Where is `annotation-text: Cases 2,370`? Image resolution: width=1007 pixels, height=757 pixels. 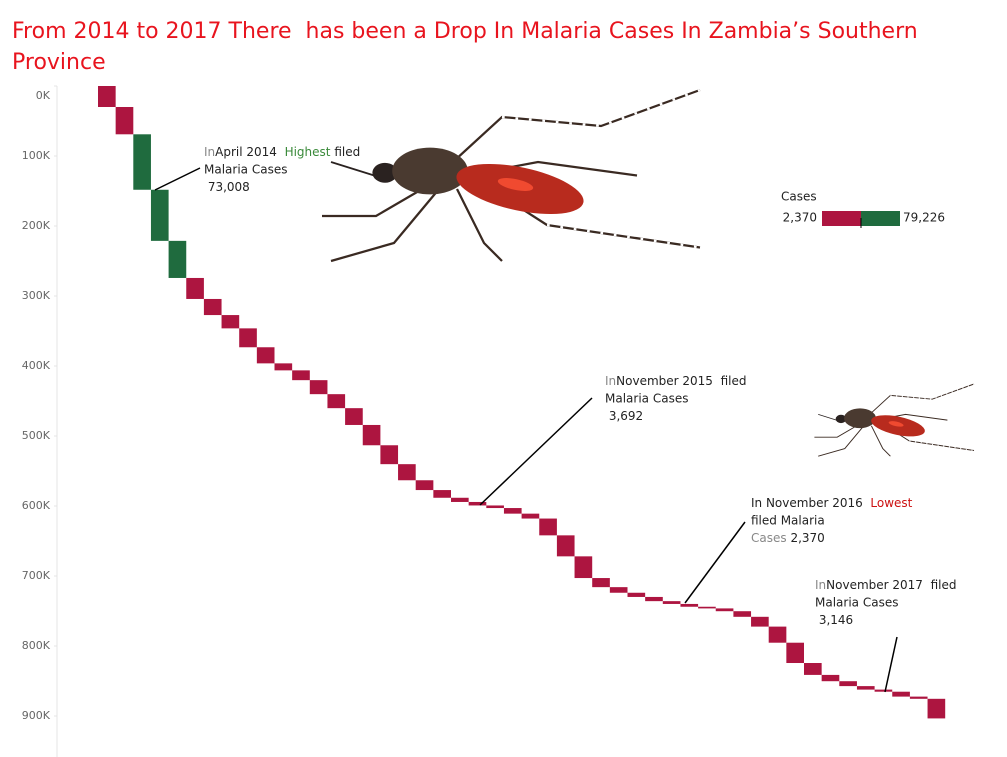 annotation-text: Cases 2,370 is located at coordinates (788, 538).